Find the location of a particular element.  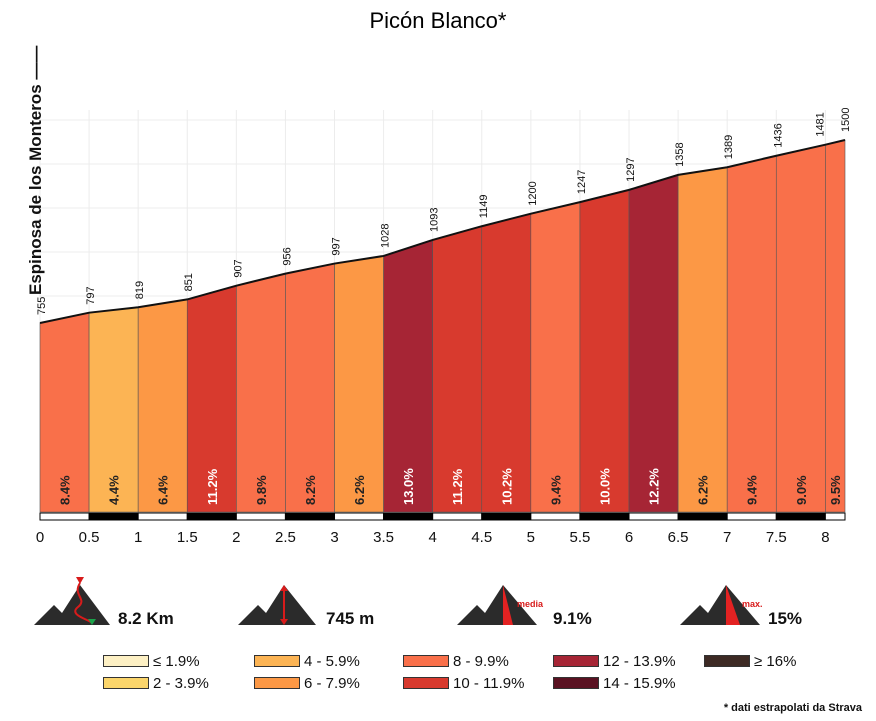

footnote: * dati estrapolati da Strava is located at coordinates (792, 708).